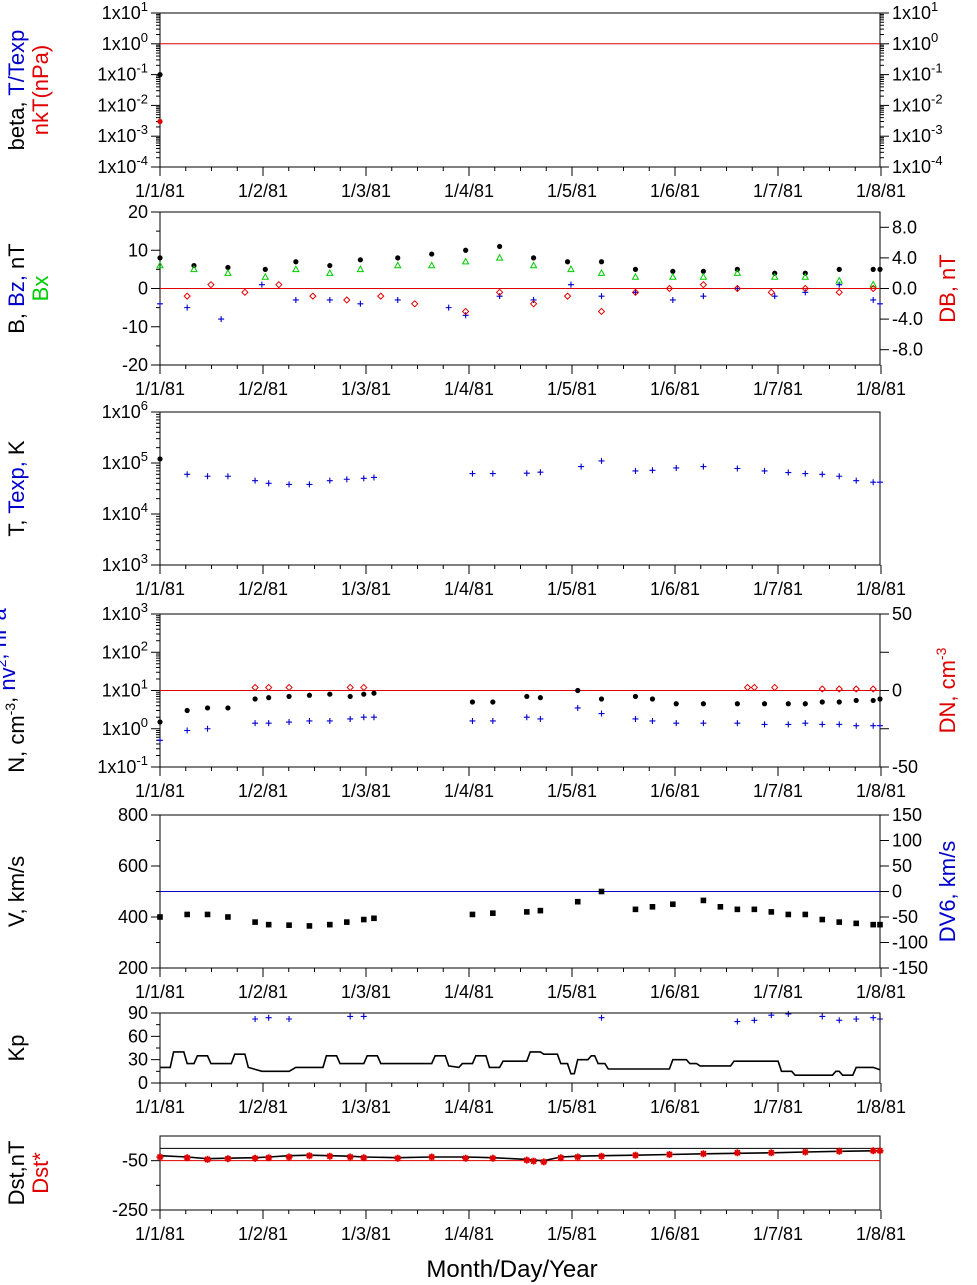 This screenshot has height=1285, width=977. What do you see at coordinates (905, 917) in the screenshot?
I see `y-tick-label-right: -50` at bounding box center [905, 917].